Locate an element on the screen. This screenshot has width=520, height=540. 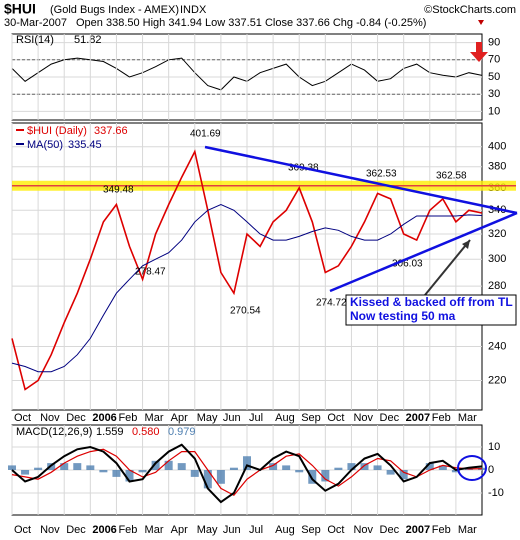
legend-label: $HUI (Daily) is located at coordinates (57, 131).